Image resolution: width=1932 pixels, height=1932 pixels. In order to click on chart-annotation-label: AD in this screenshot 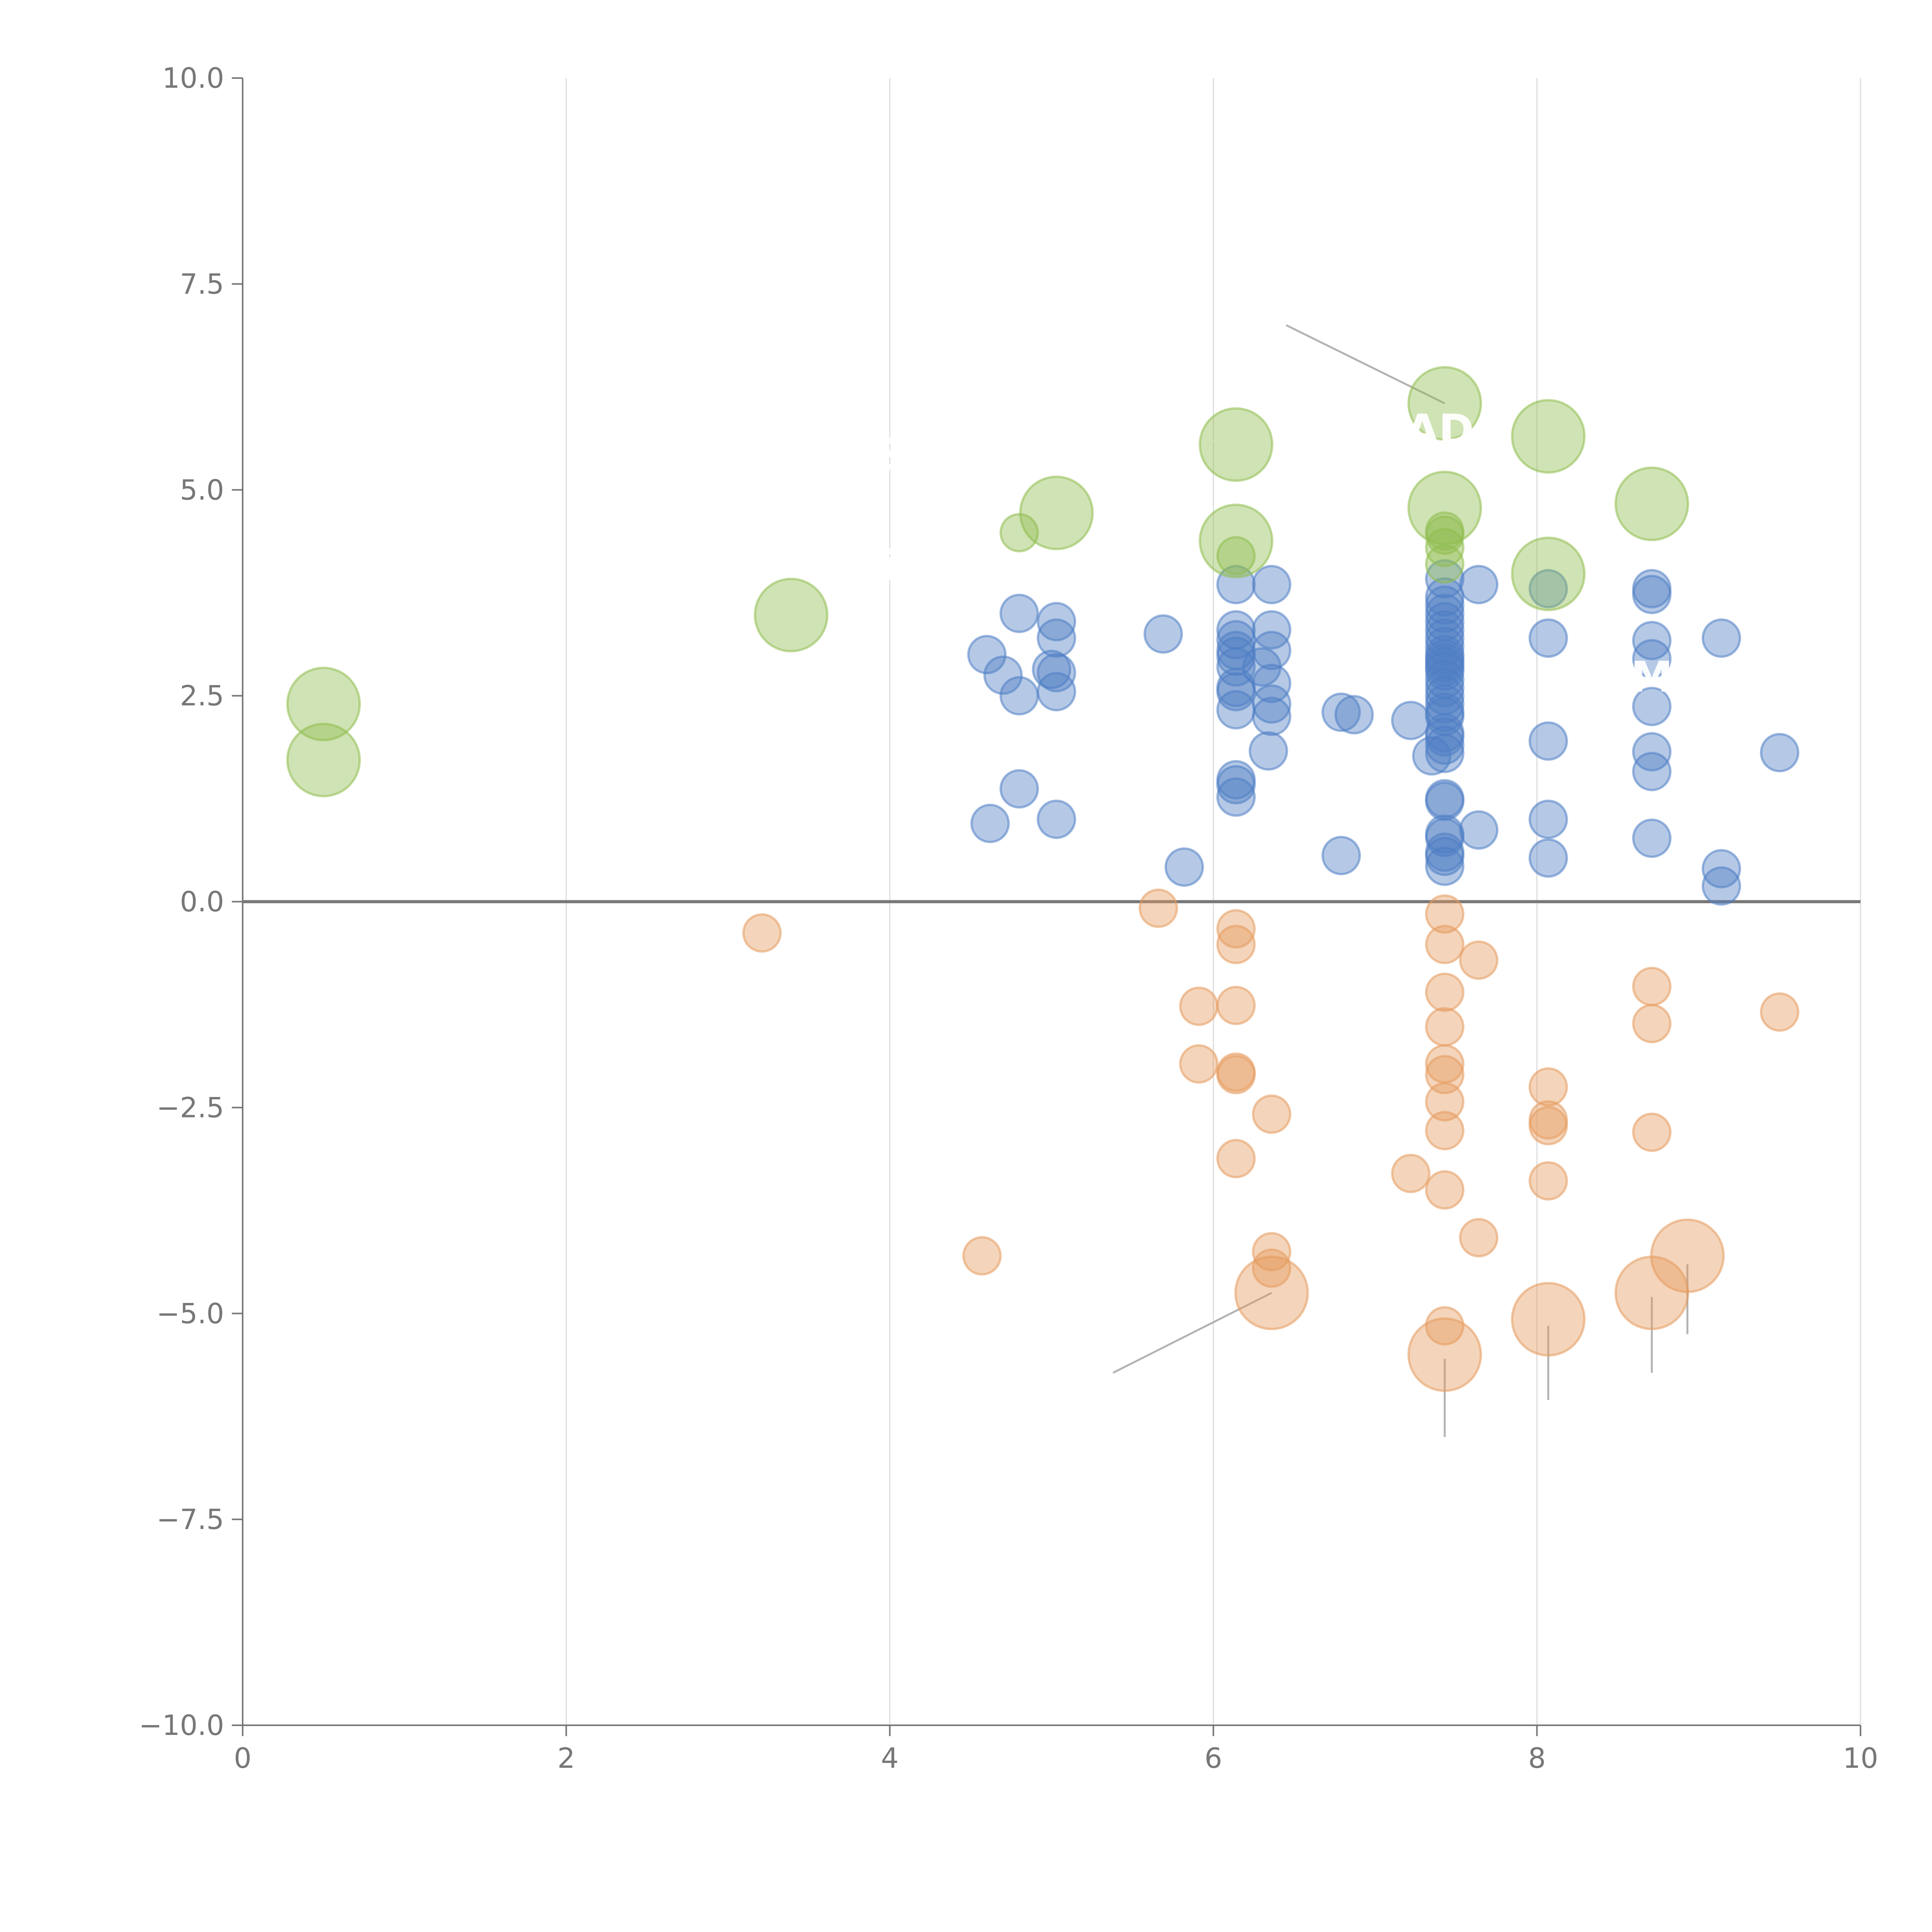, I will do `click(1440, 430)`.